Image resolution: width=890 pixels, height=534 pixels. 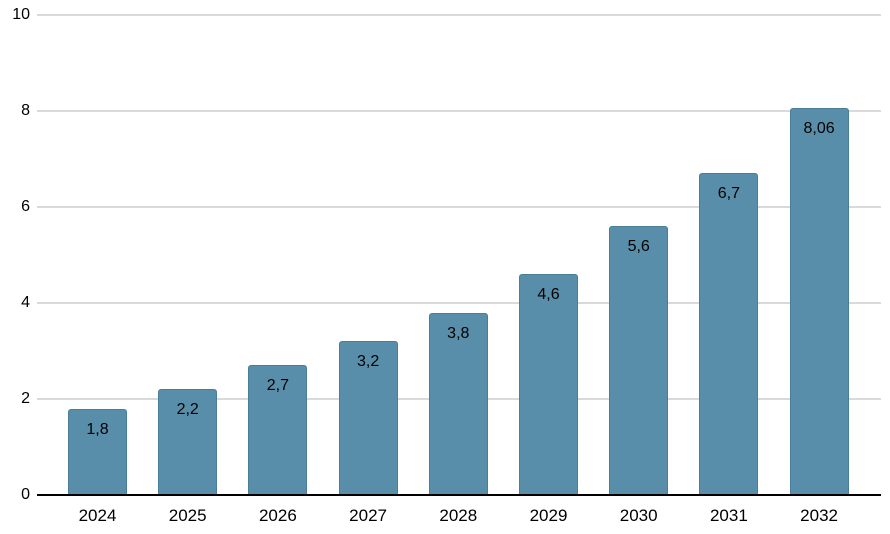 I want to click on y-axis-label: 8, so click(x=25, y=110).